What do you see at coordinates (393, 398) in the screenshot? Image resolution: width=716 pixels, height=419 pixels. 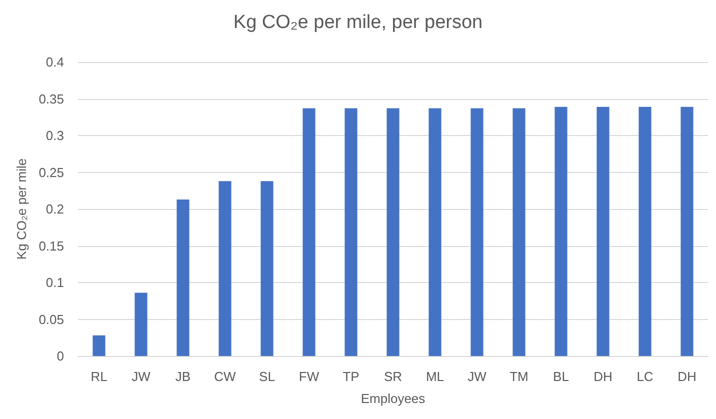 I see `x-axis-title: Employees` at bounding box center [393, 398].